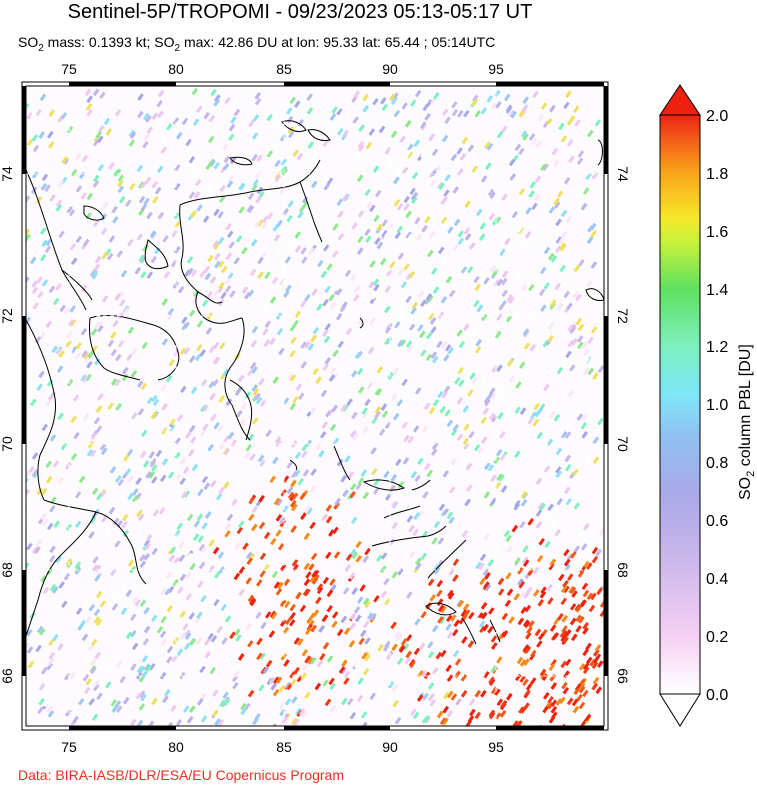 The height and width of the screenshot is (786, 757). I want to click on colorbar-tick-4: 0.8, so click(717, 463).